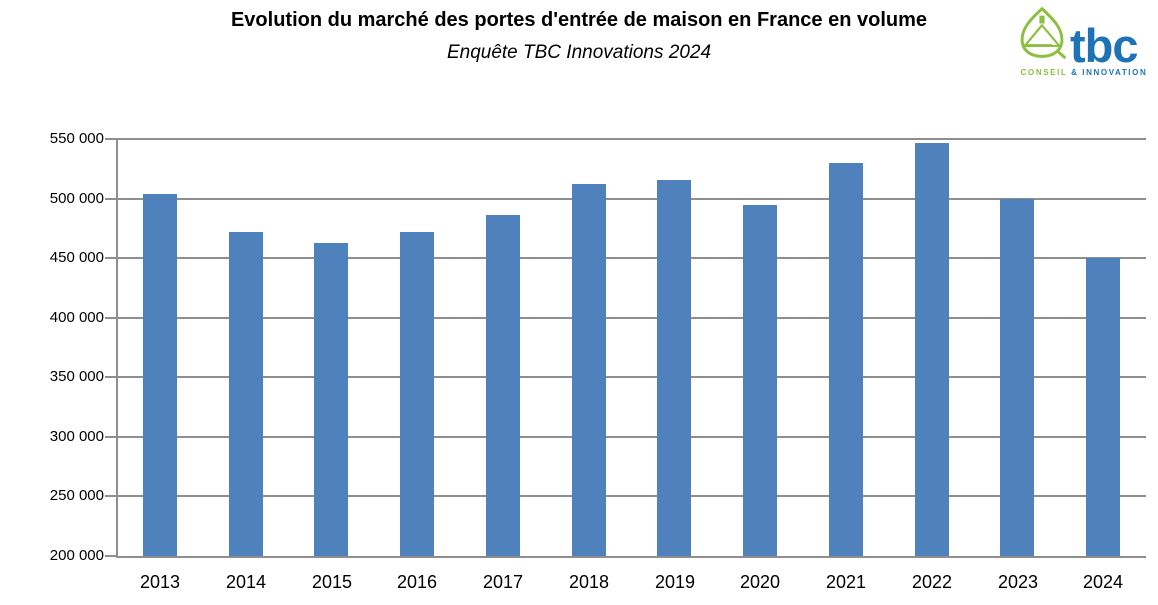 The width and height of the screenshot is (1158, 605). Describe the element at coordinates (846, 582) in the screenshot. I see `x-axis-label-2021: 2021` at that location.